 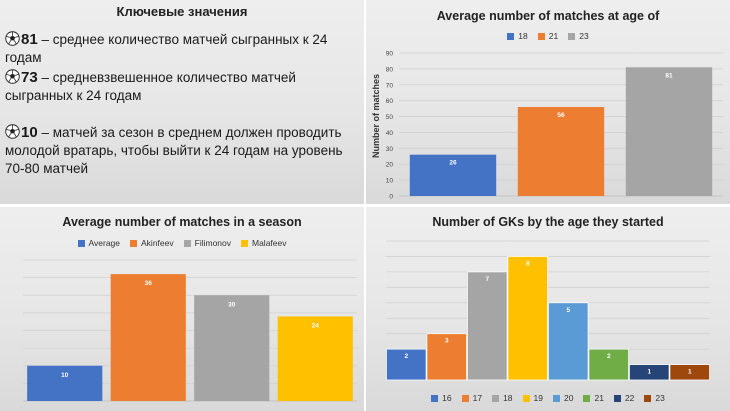 What do you see at coordinates (629, 398) in the screenshot?
I see `legend-label: 22` at bounding box center [629, 398].